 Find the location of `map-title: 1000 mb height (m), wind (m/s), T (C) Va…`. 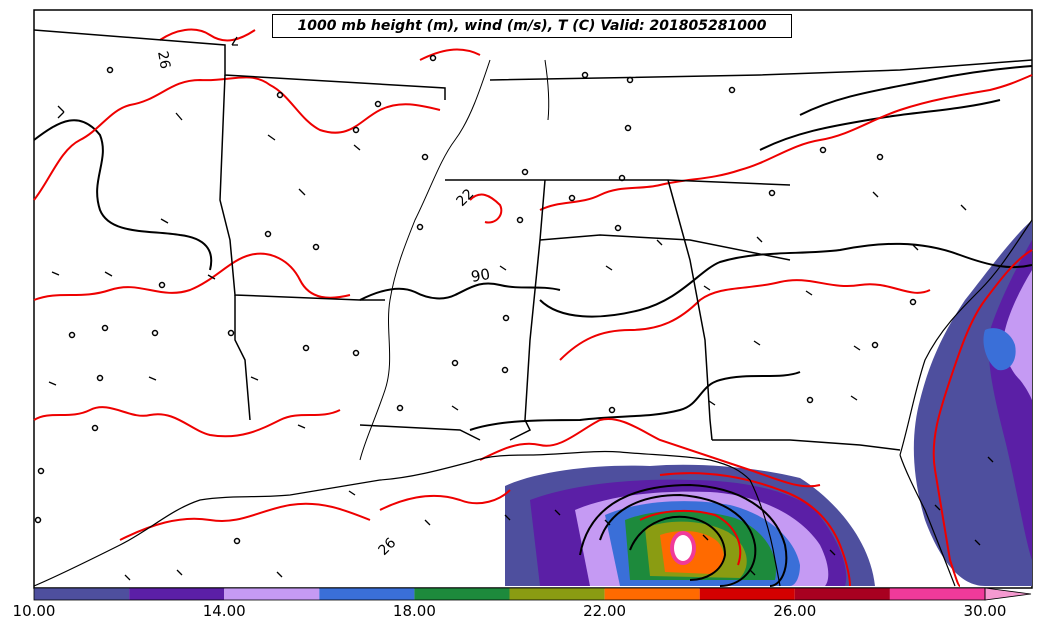

map-title: 1000 mb height (m), wind (m/s), T (C) Va… is located at coordinates (532, 26).